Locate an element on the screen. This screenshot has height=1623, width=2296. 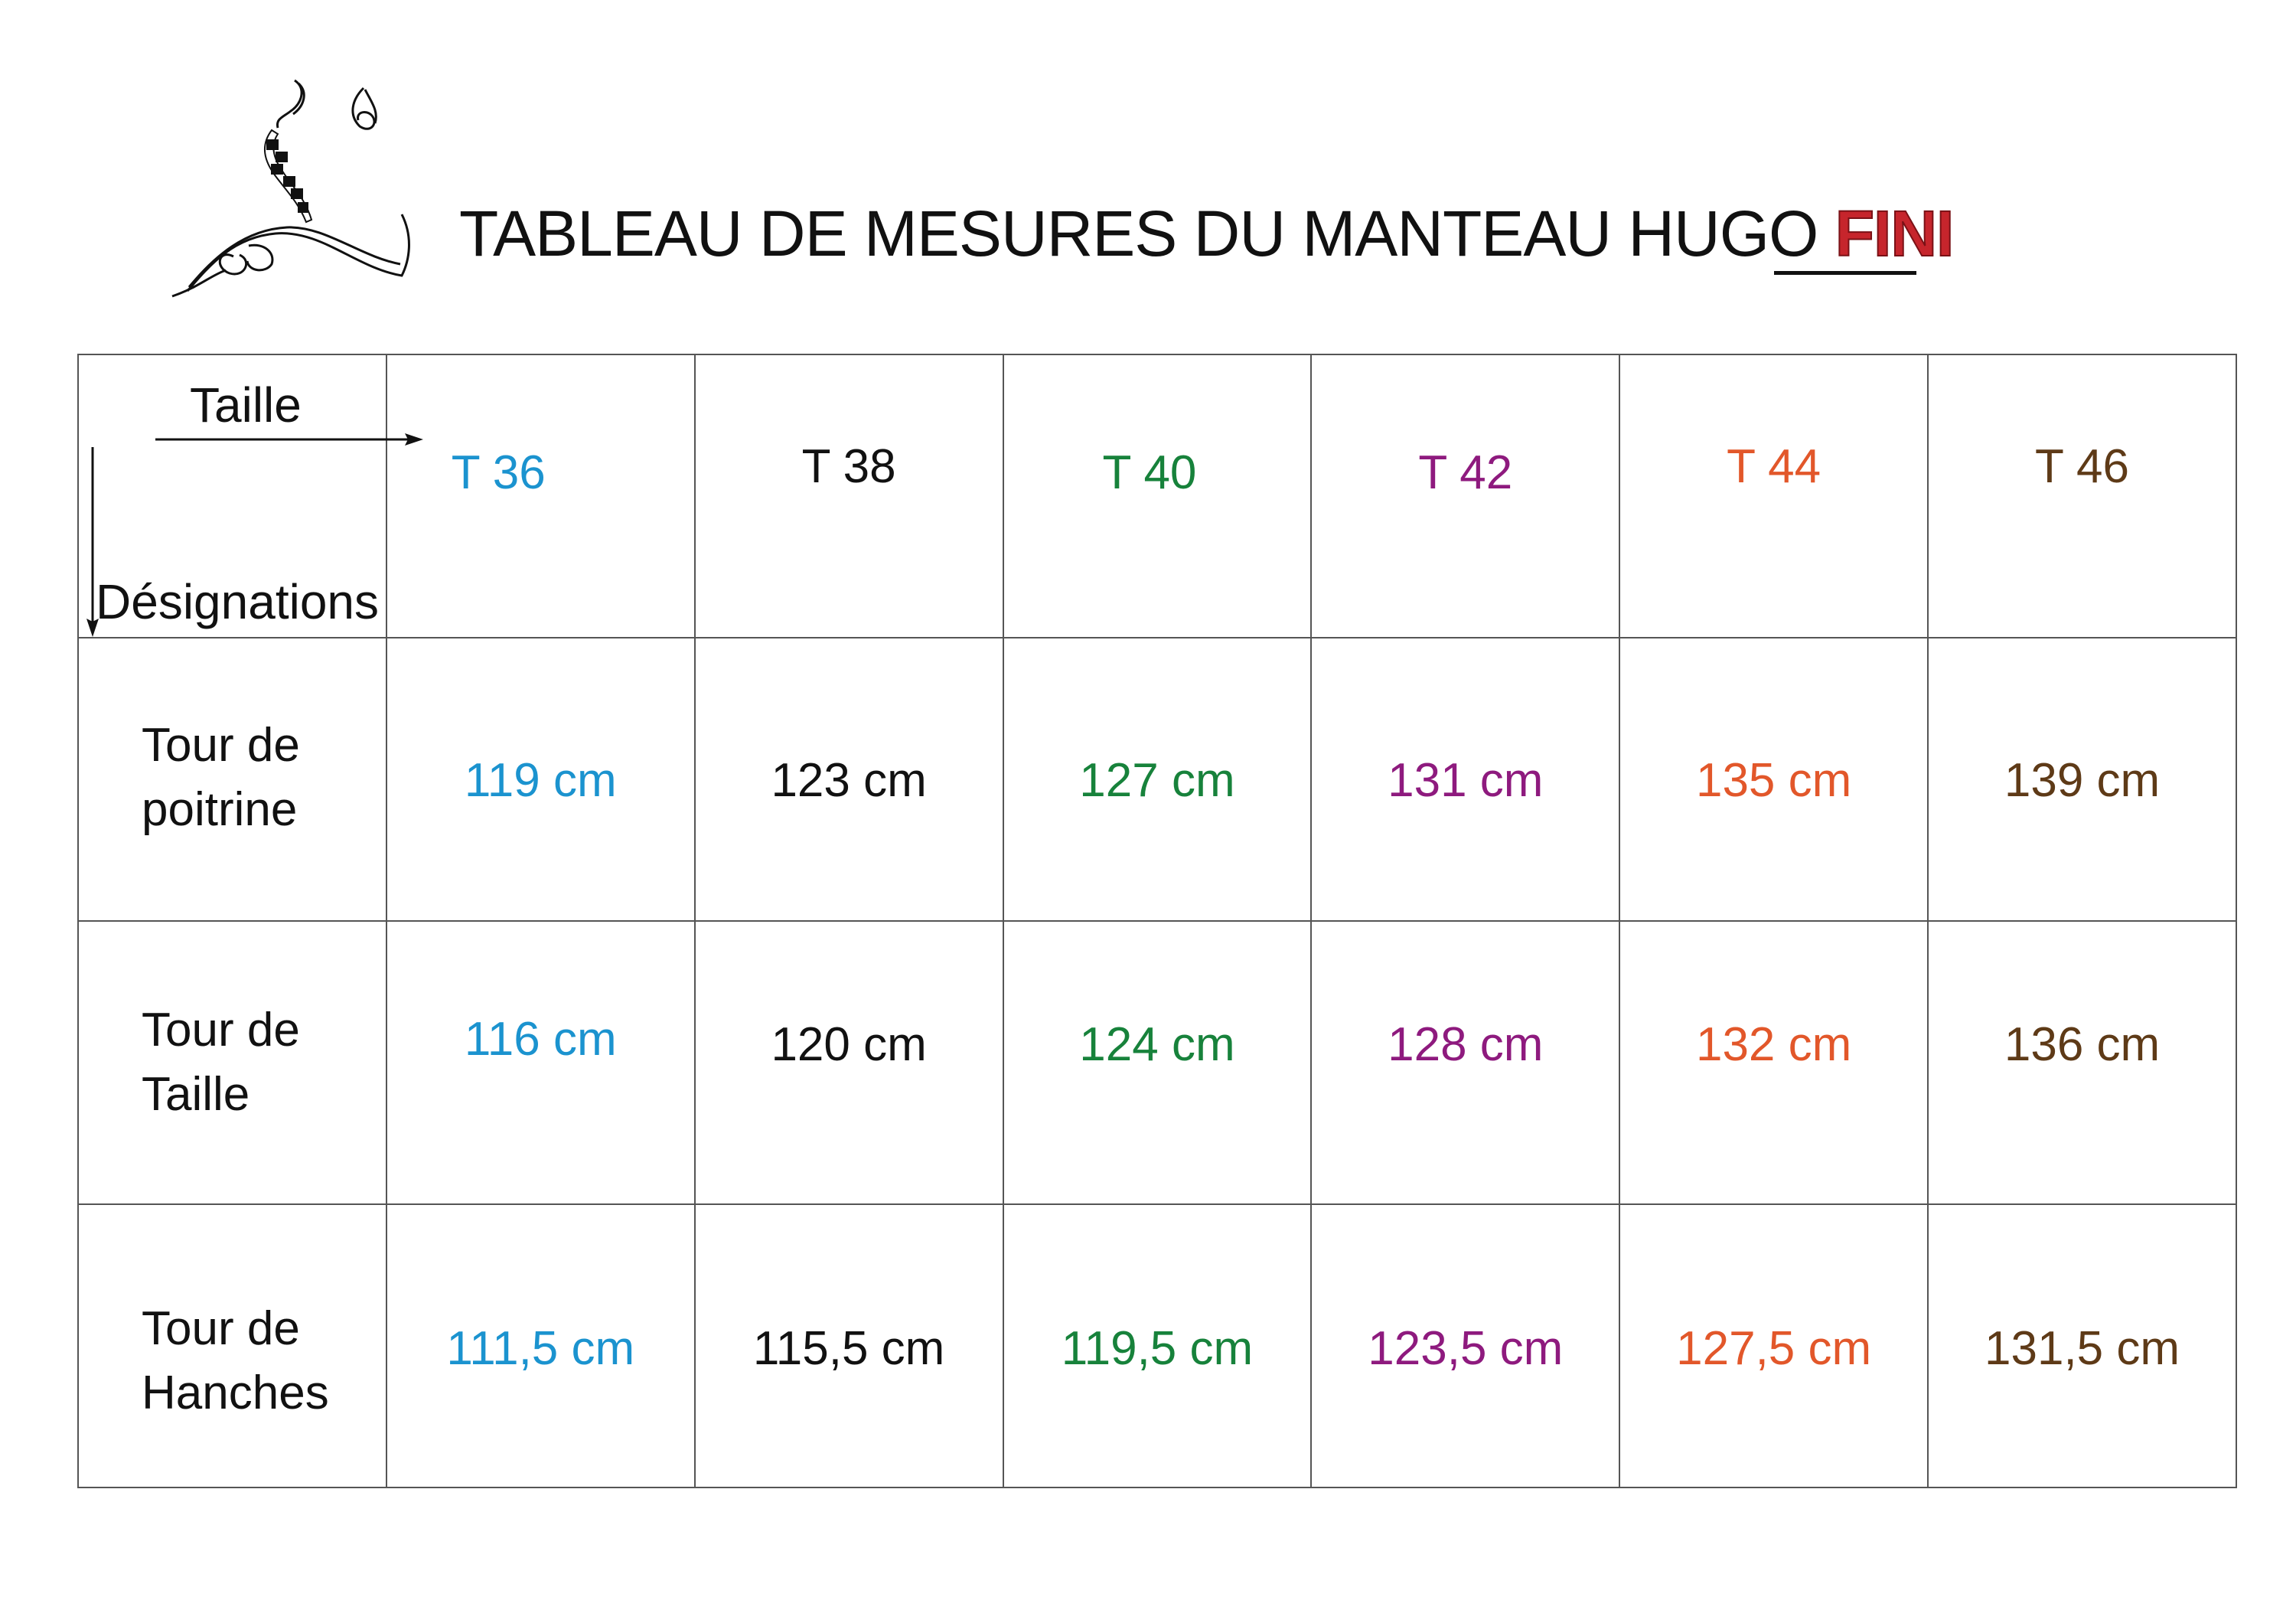
row-label: Tour de Hanches is located at coordinates (235, 1361).